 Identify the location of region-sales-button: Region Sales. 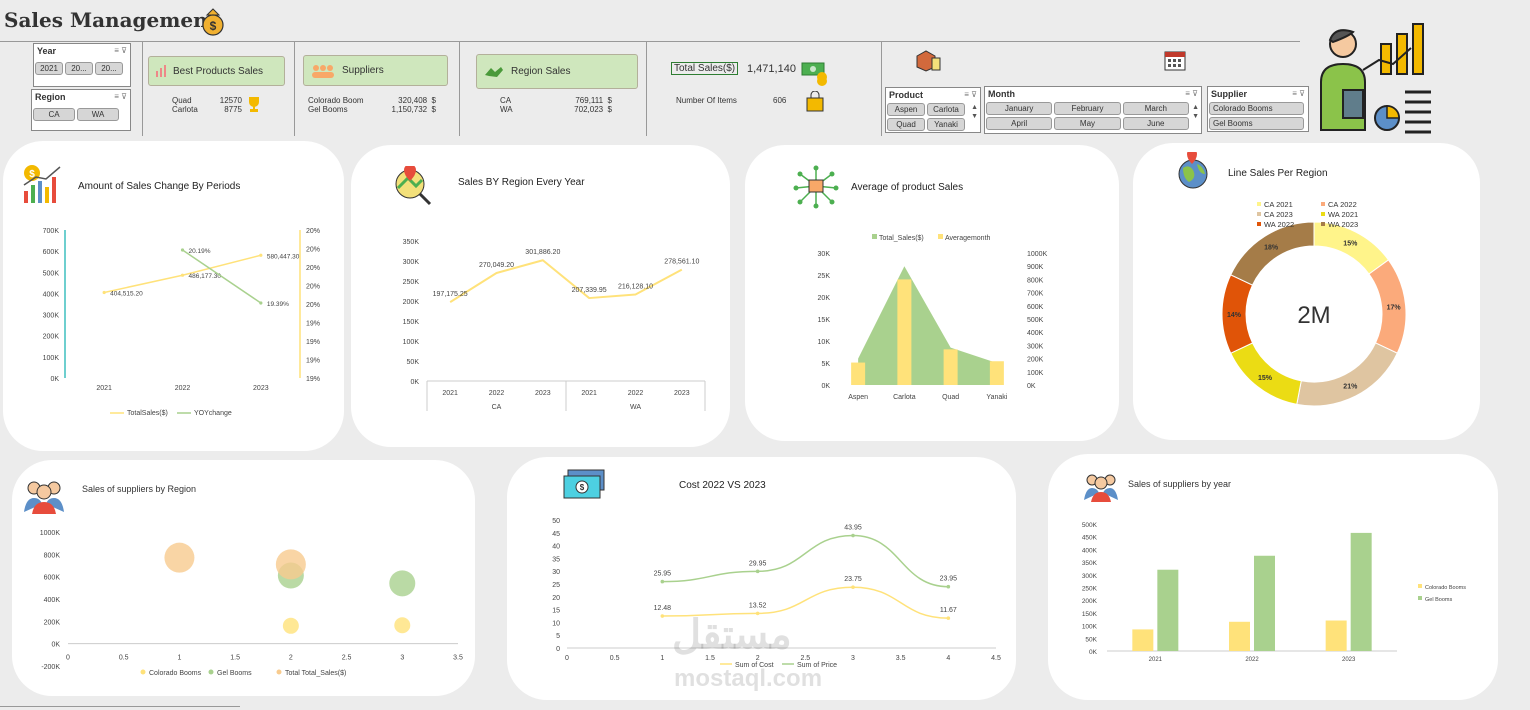
(557, 71).